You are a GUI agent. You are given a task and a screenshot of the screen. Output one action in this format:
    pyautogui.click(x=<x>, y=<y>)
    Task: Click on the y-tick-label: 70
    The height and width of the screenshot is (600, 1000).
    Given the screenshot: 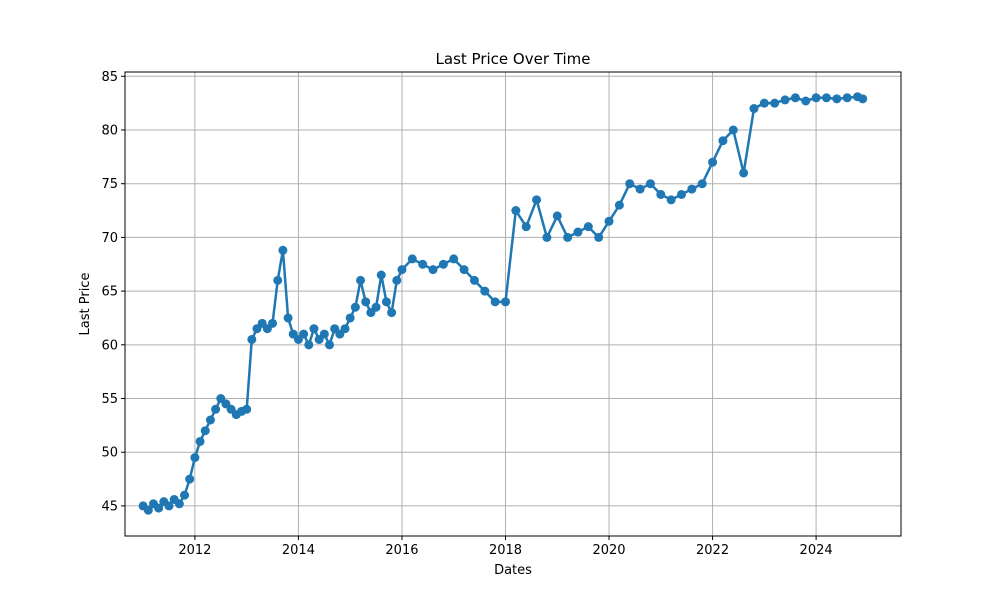 What is the action you would take?
    pyautogui.click(x=109, y=238)
    